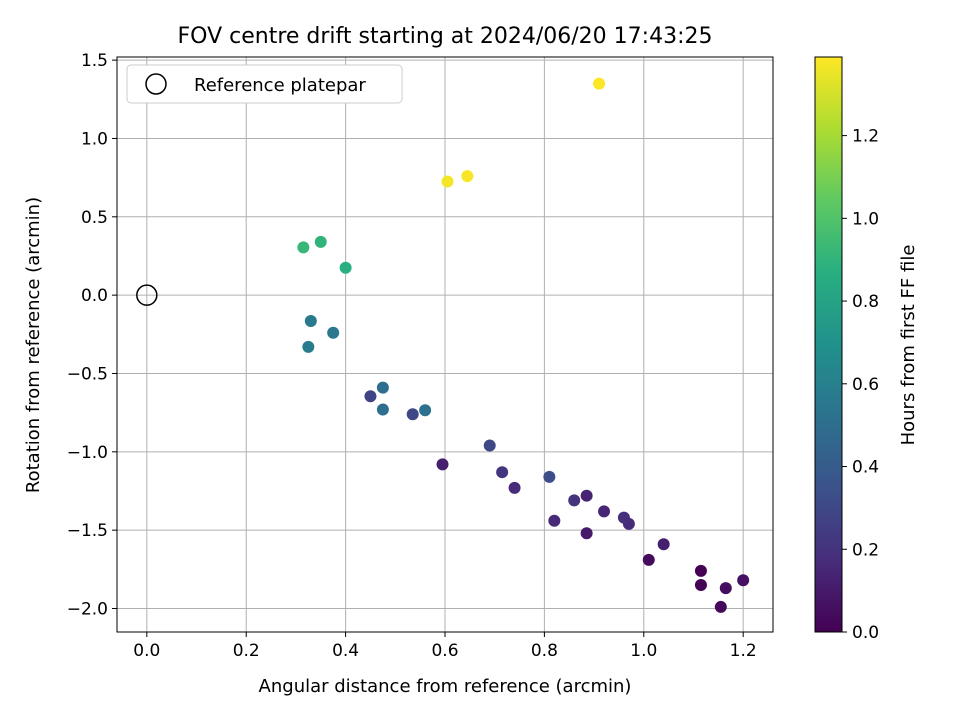  I want to click on colorbar-tick-label: 0.4, so click(865, 468).